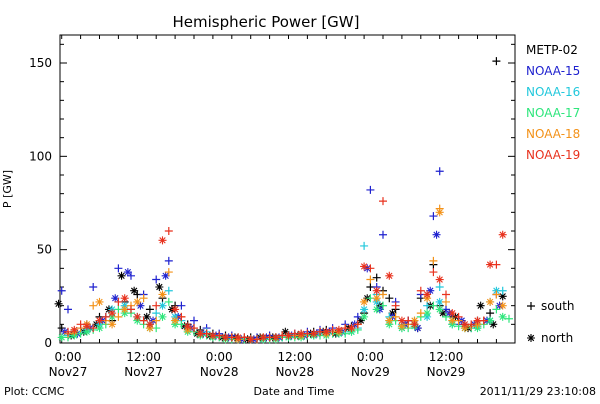  Describe the element at coordinates (553, 113) in the screenshot. I see `legend-entry: NOAA-17` at that location.